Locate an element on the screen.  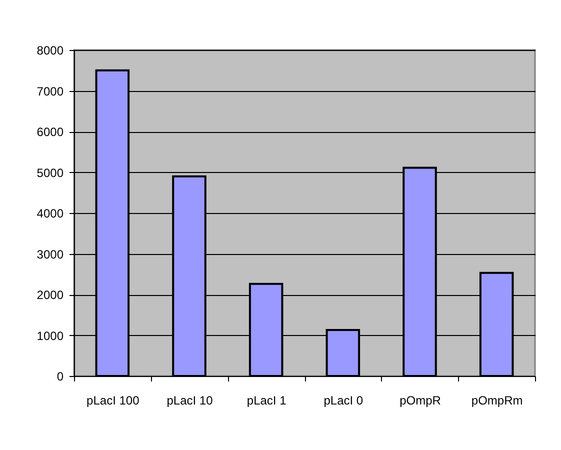
x-tick-label: pLacI 1 is located at coordinates (266, 401).